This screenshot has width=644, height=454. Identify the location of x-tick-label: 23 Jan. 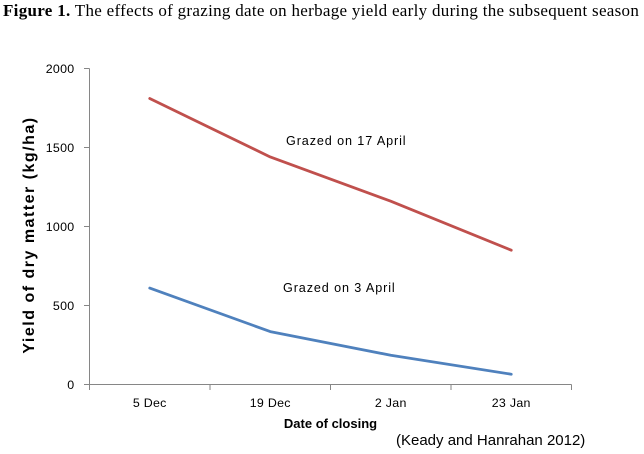
(511, 403).